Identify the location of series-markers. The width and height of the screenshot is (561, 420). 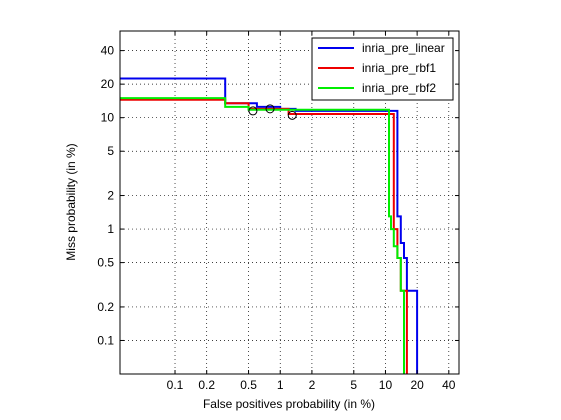
(272, 112).